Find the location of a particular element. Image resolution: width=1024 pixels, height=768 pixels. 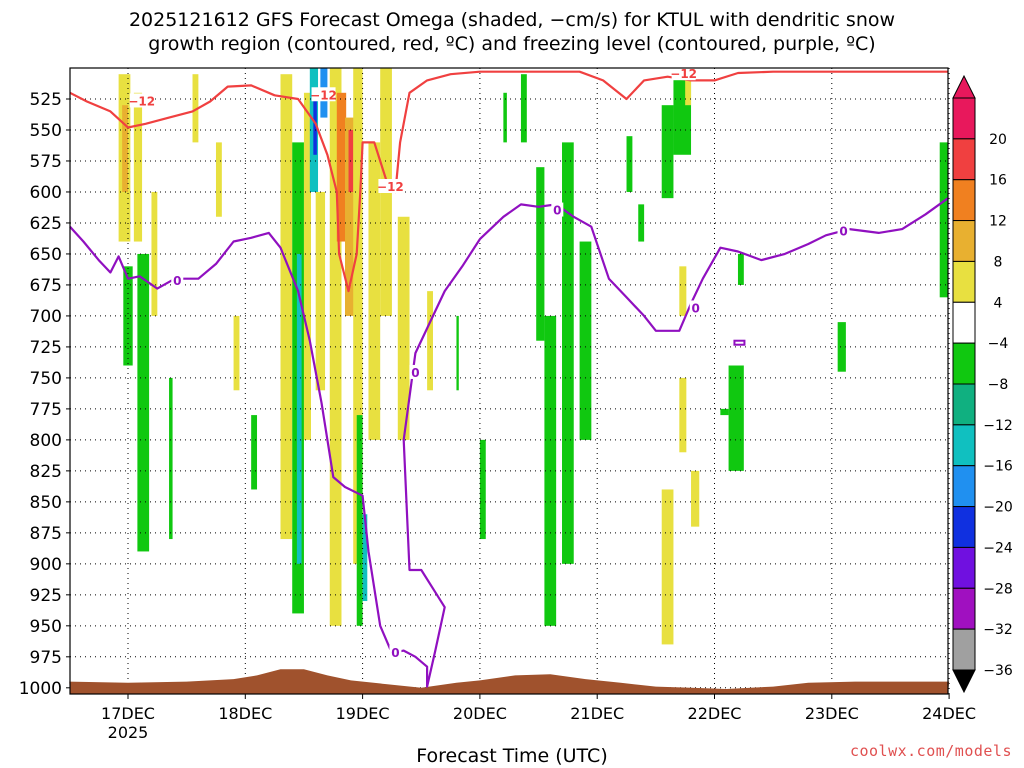

x-tick-label: 19DEC is located at coordinates (363, 713).